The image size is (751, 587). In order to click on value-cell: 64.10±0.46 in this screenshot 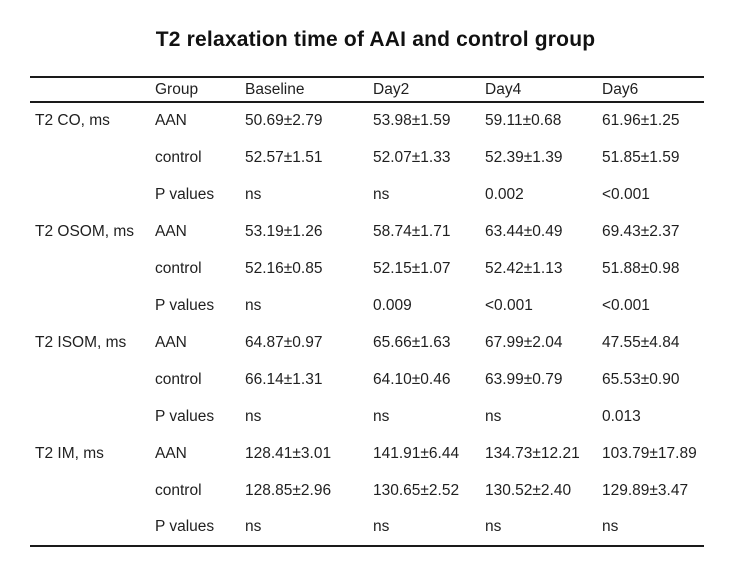, I will do `click(412, 379)`.